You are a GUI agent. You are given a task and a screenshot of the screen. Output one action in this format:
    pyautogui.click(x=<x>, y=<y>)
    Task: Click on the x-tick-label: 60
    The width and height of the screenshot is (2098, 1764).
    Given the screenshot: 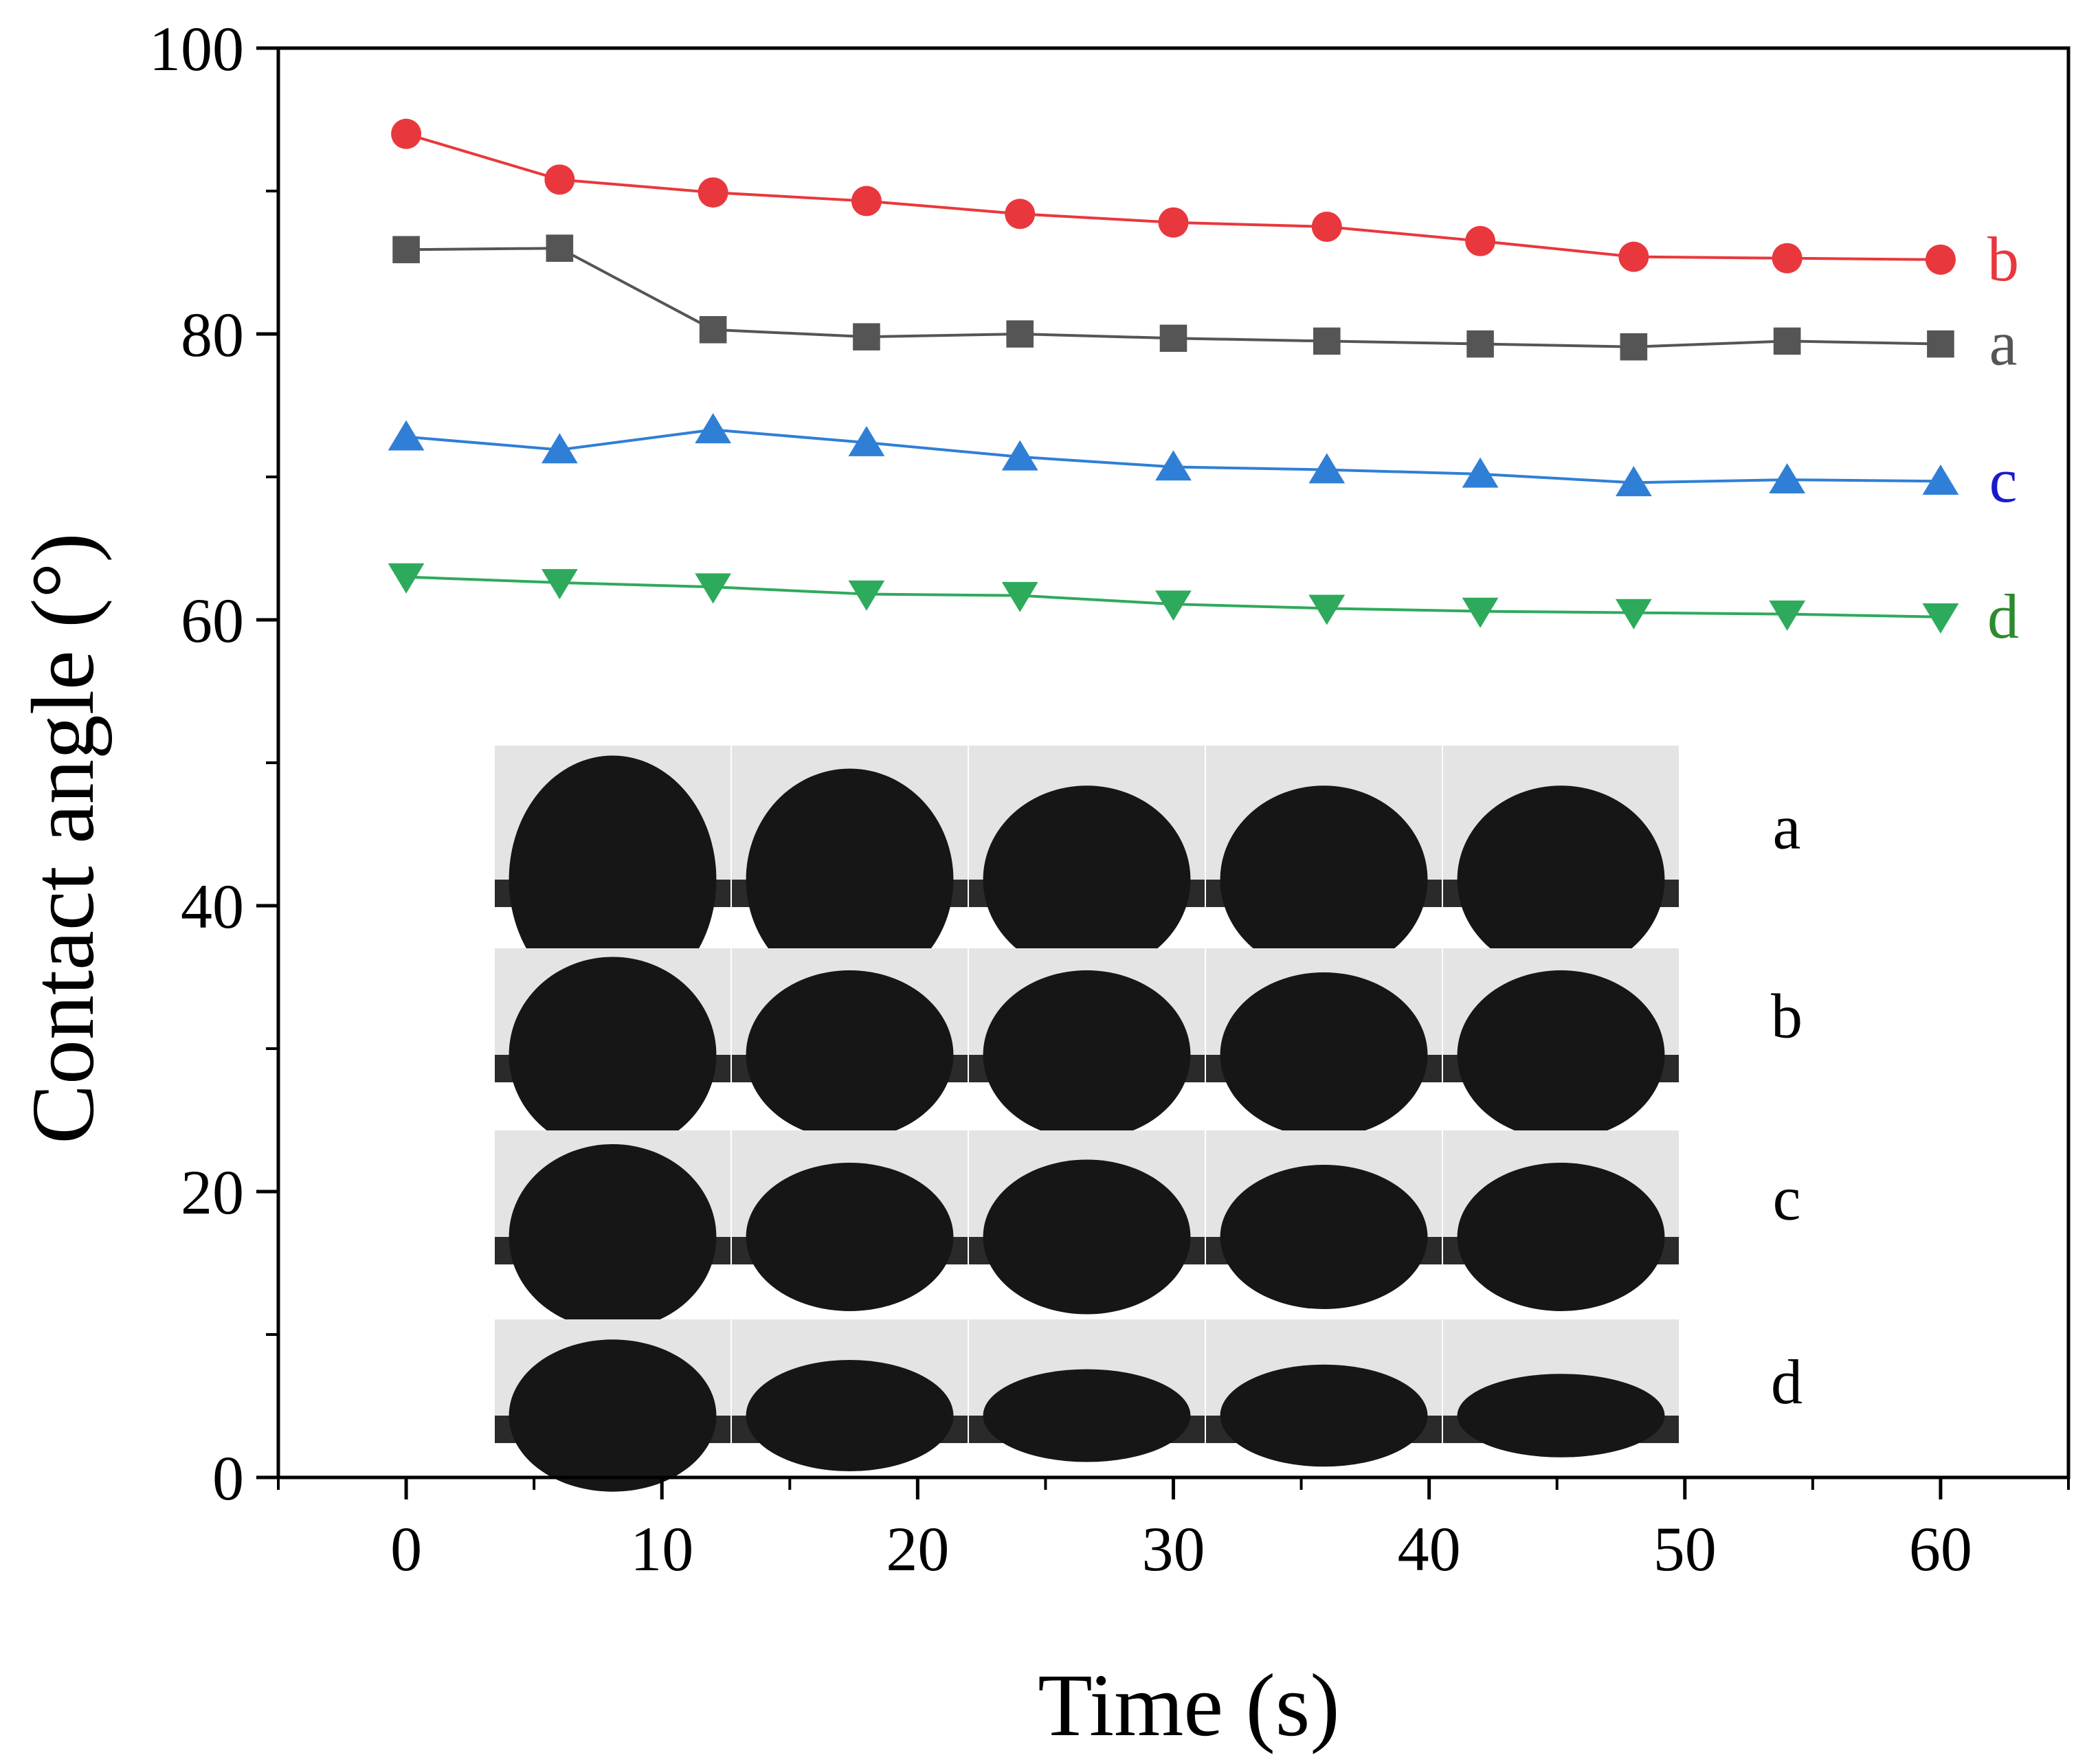 What is the action you would take?
    pyautogui.click(x=1940, y=1549)
    